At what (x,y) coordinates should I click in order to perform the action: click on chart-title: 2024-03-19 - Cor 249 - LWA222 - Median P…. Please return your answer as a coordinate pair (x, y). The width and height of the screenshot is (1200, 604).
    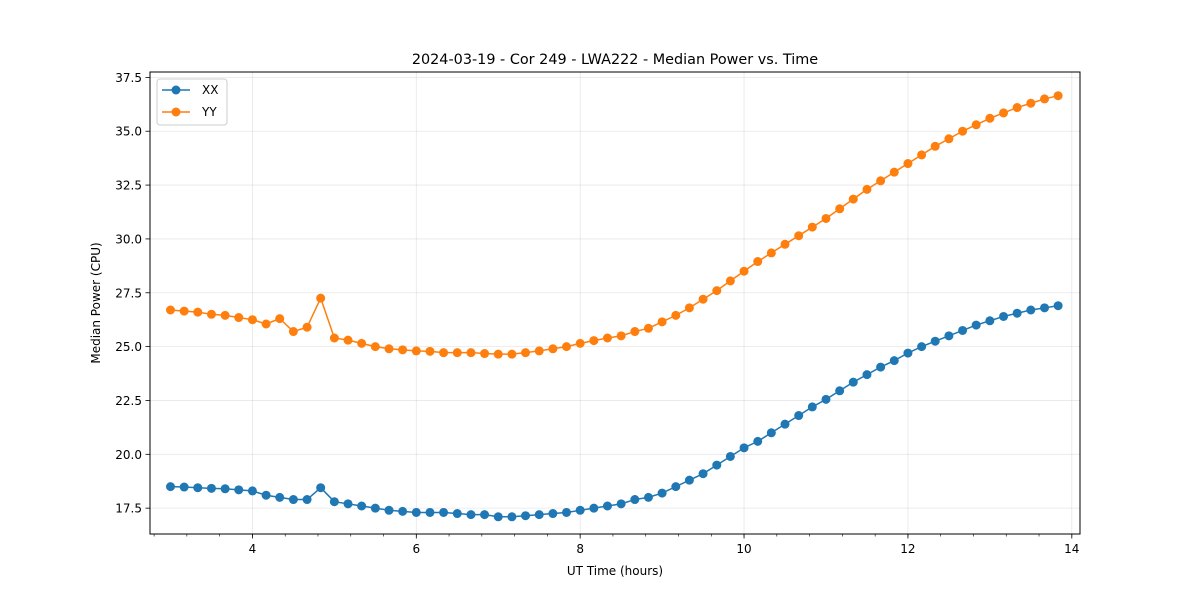
    Looking at the image, I should click on (615, 60).